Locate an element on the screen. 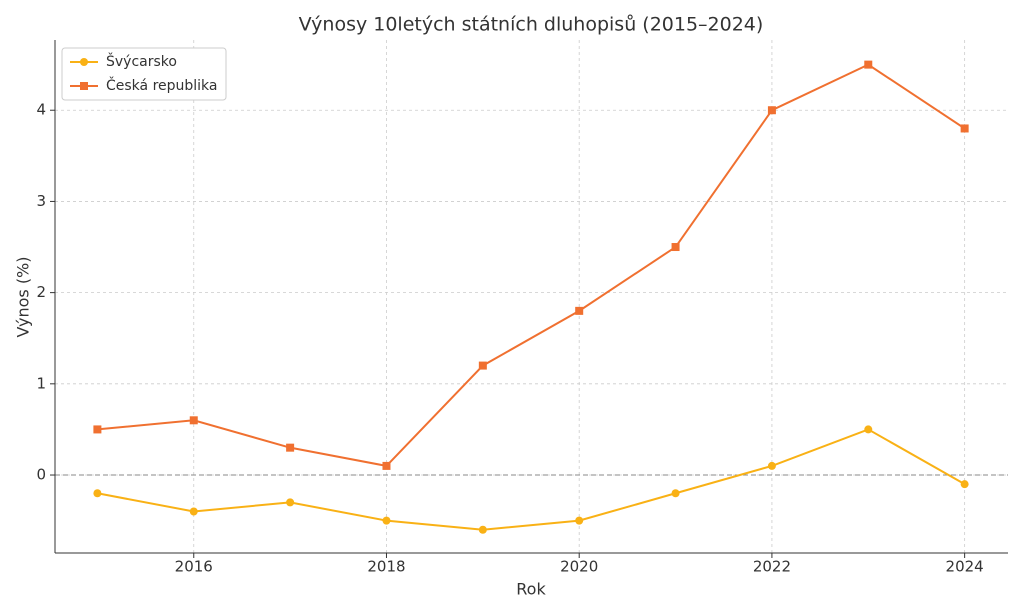  y-tick-label: 3 is located at coordinates (41, 201).